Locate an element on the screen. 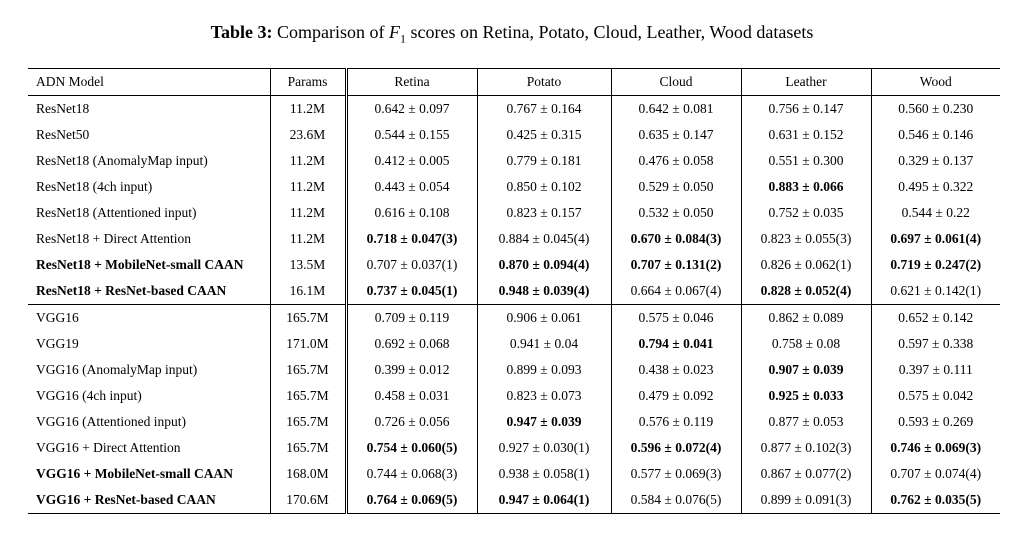 The height and width of the screenshot is (534, 1024). table-cell: 0.709 ± 0.119 is located at coordinates (412, 317).